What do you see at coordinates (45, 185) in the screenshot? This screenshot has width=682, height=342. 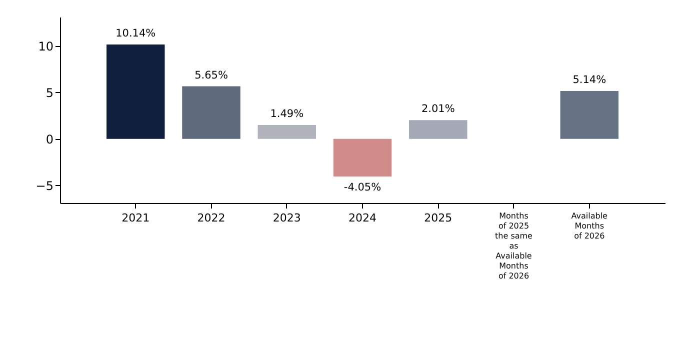 I see `y-tick-label: −5` at bounding box center [45, 185].